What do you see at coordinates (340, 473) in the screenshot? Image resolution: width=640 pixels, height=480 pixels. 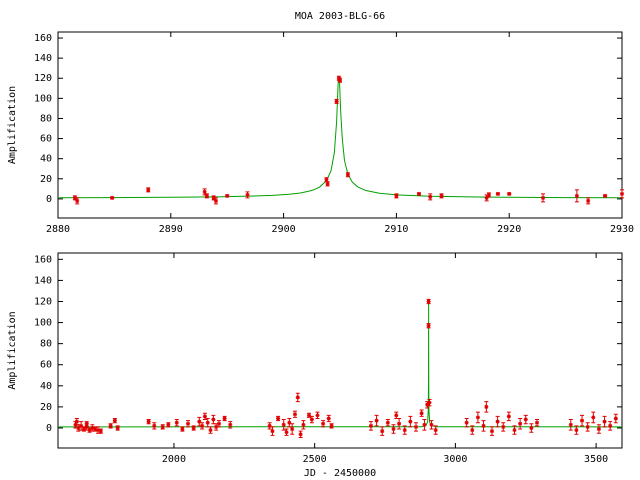 I see `x-axis-label: JD - 2450000` at bounding box center [340, 473].